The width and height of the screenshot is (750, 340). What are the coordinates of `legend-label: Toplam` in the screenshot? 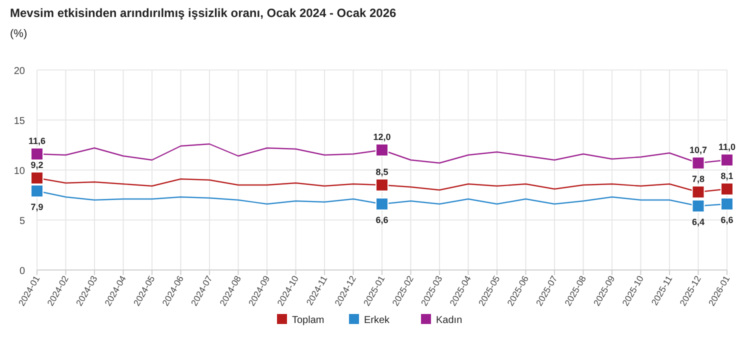 It's located at (308, 320).